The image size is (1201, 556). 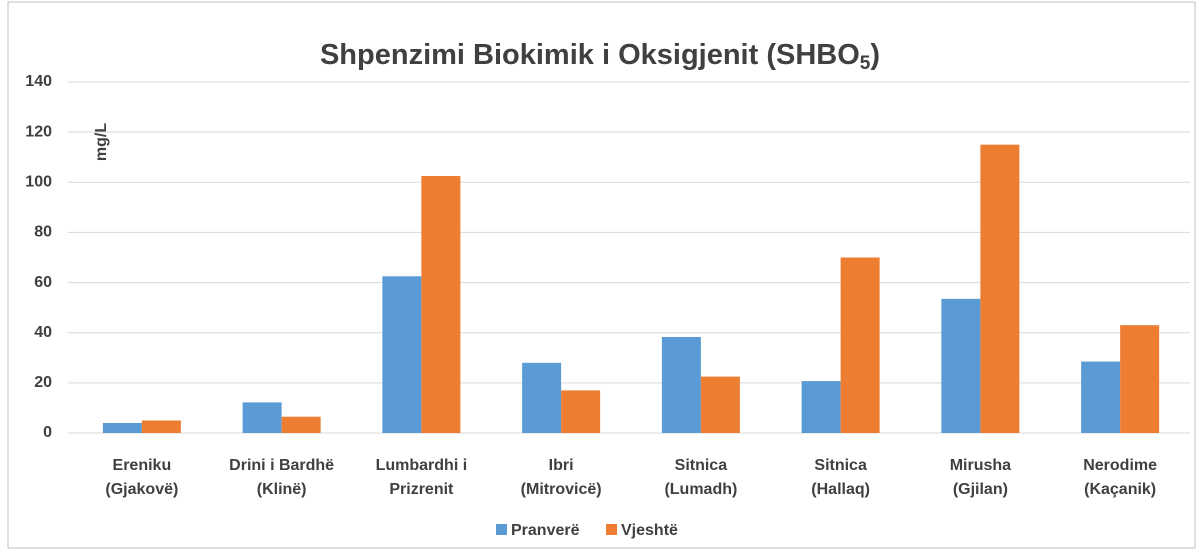 I want to click on y-tick-label: 20, so click(x=43, y=382).